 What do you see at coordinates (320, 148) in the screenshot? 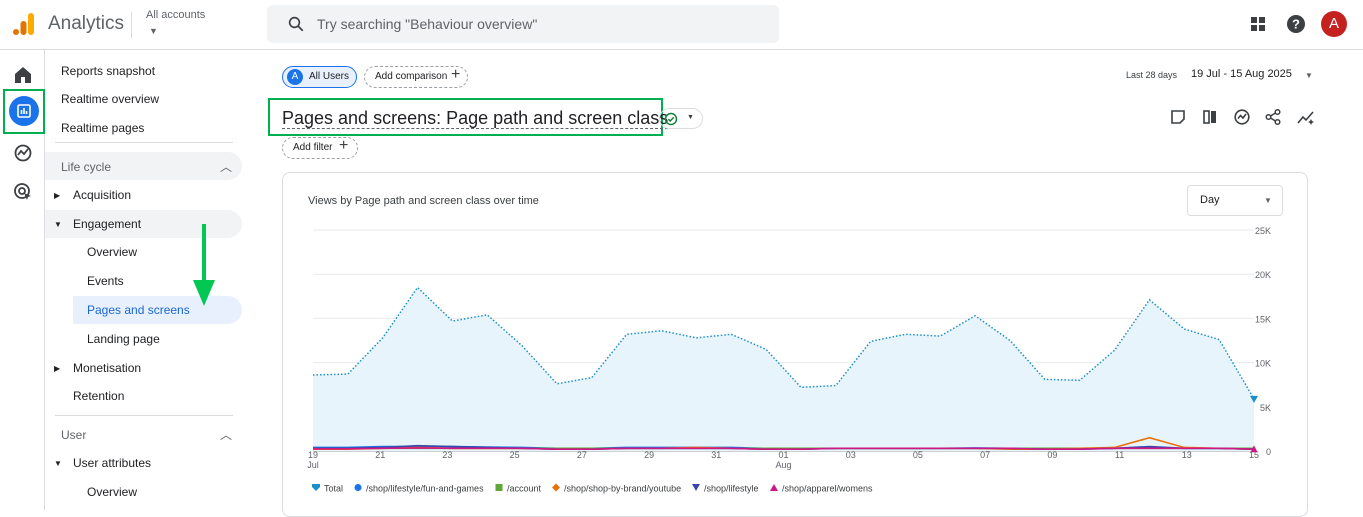
I see `add-filter-button: Add filter +` at bounding box center [320, 148].